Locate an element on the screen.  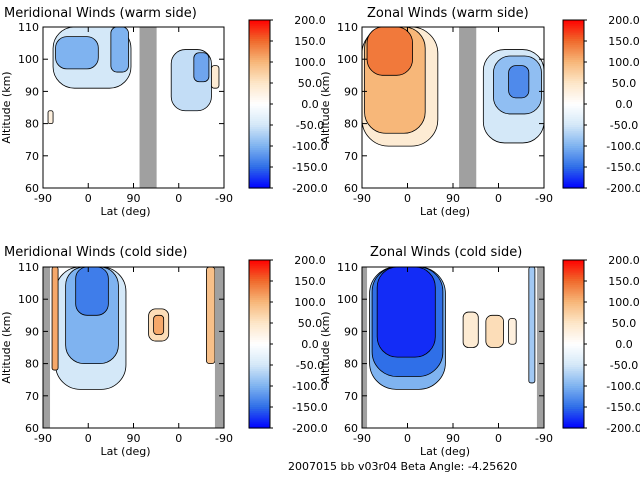
y-tick-label: 80 is located at coordinates (351, 364).